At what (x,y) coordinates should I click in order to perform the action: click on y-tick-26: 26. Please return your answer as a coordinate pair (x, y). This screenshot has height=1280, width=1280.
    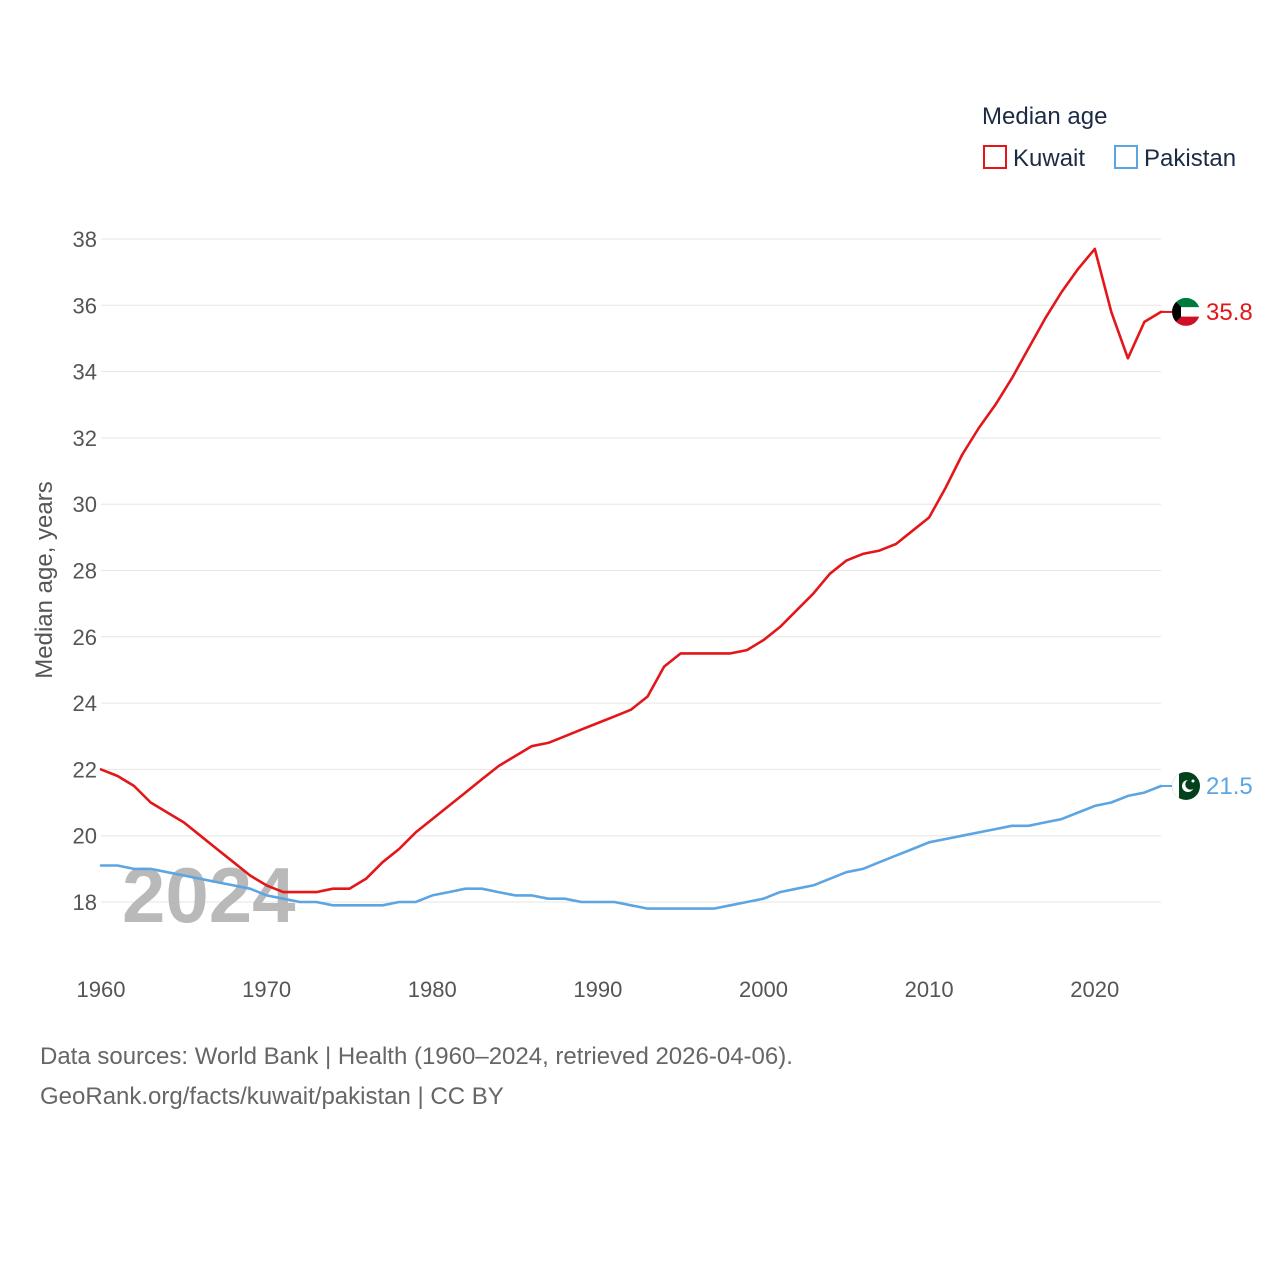
    Looking at the image, I should click on (85, 637).